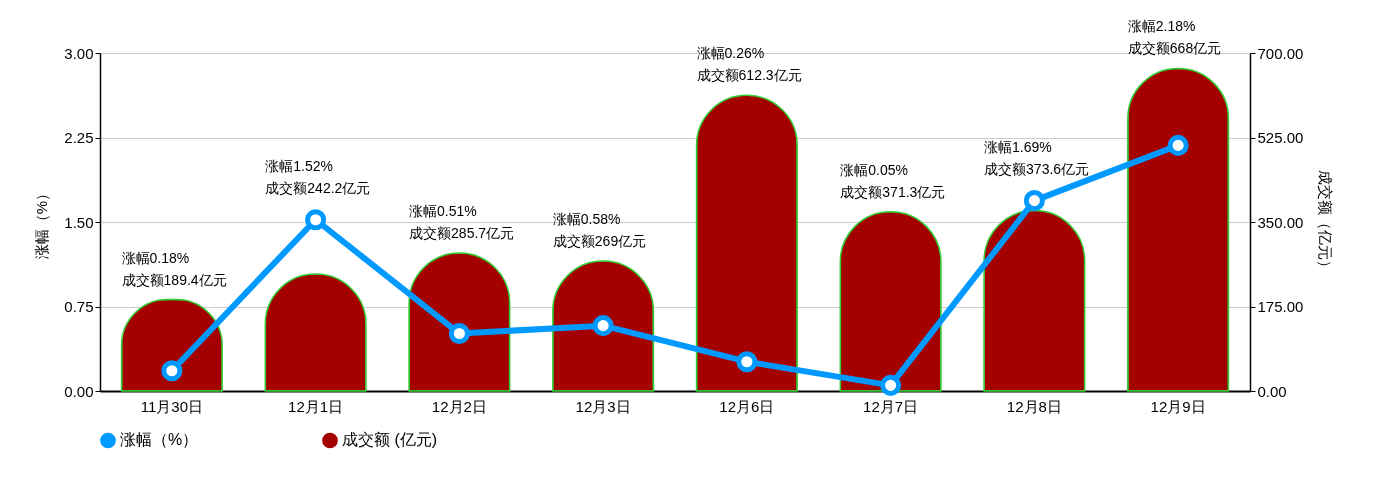 This screenshot has width=1390, height=491. Describe the element at coordinates (1037, 168) in the screenshot. I see `annotation: 成交额373.6亿元` at that location.